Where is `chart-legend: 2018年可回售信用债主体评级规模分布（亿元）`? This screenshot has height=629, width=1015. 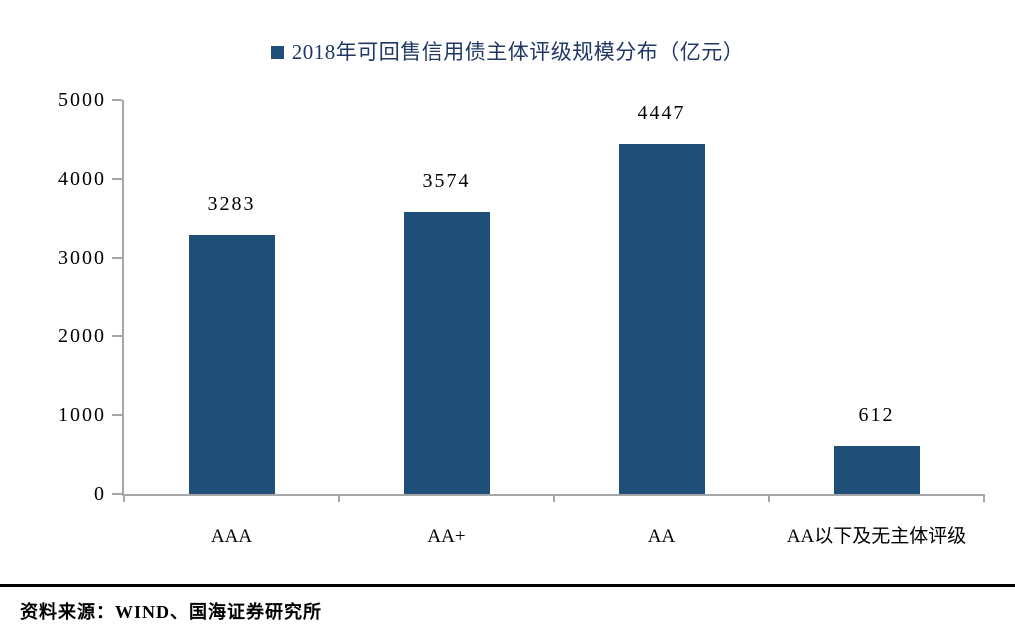
chart-legend: 2018年可回售信用债主体评级规模分布（亿元） is located at coordinates (507, 51).